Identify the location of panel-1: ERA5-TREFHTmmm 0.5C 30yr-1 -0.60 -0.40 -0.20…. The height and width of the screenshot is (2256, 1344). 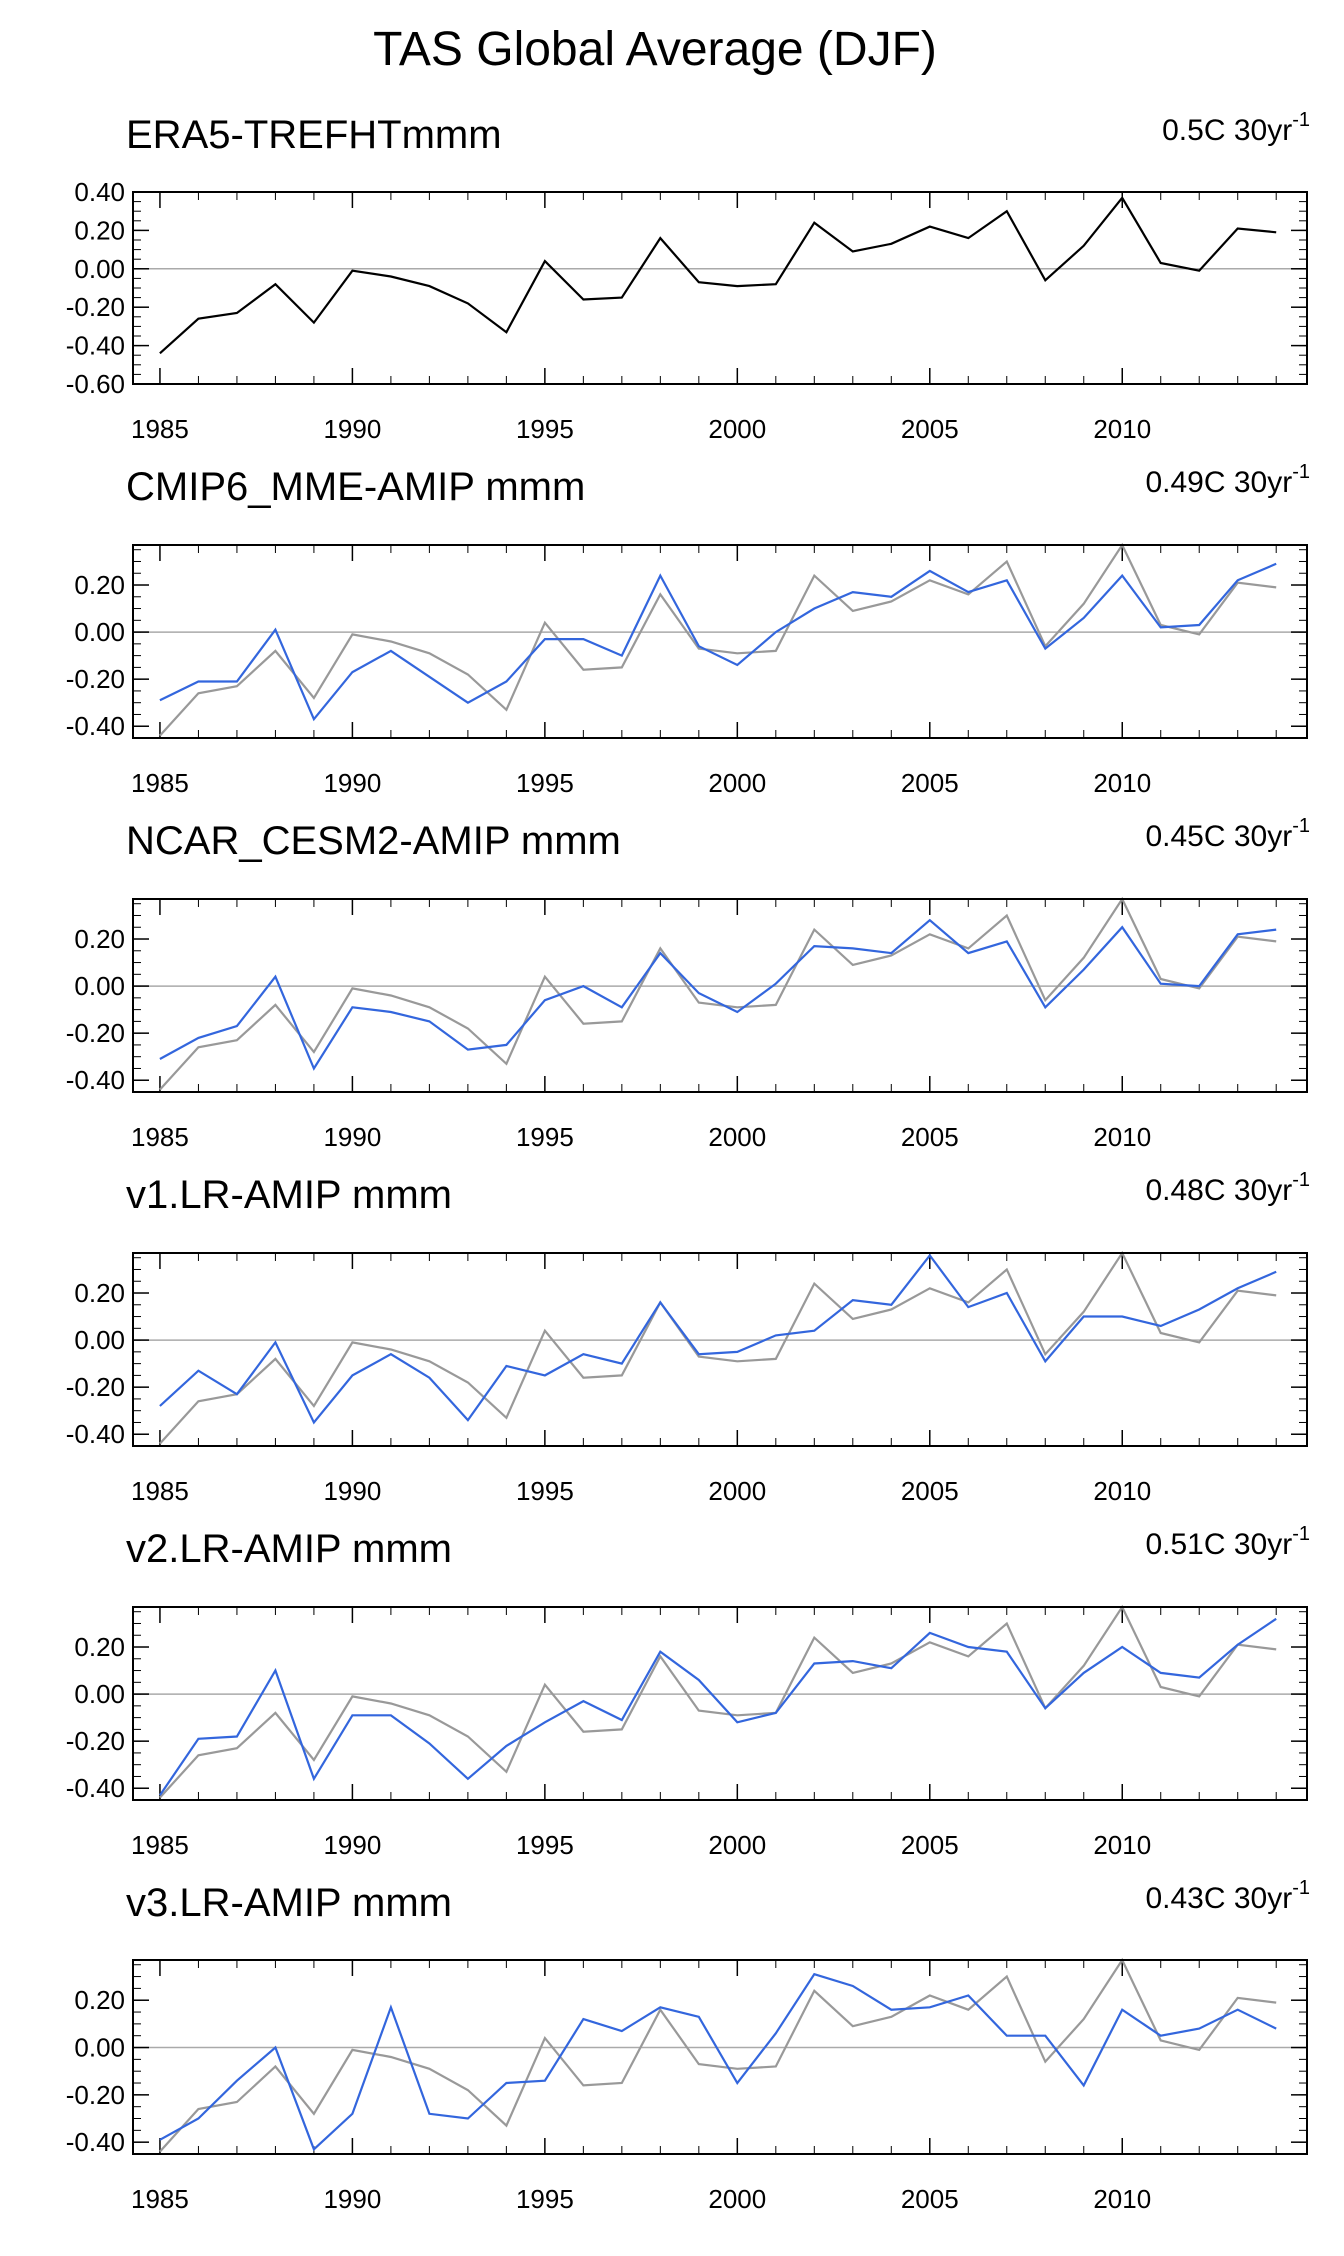
(688, 276).